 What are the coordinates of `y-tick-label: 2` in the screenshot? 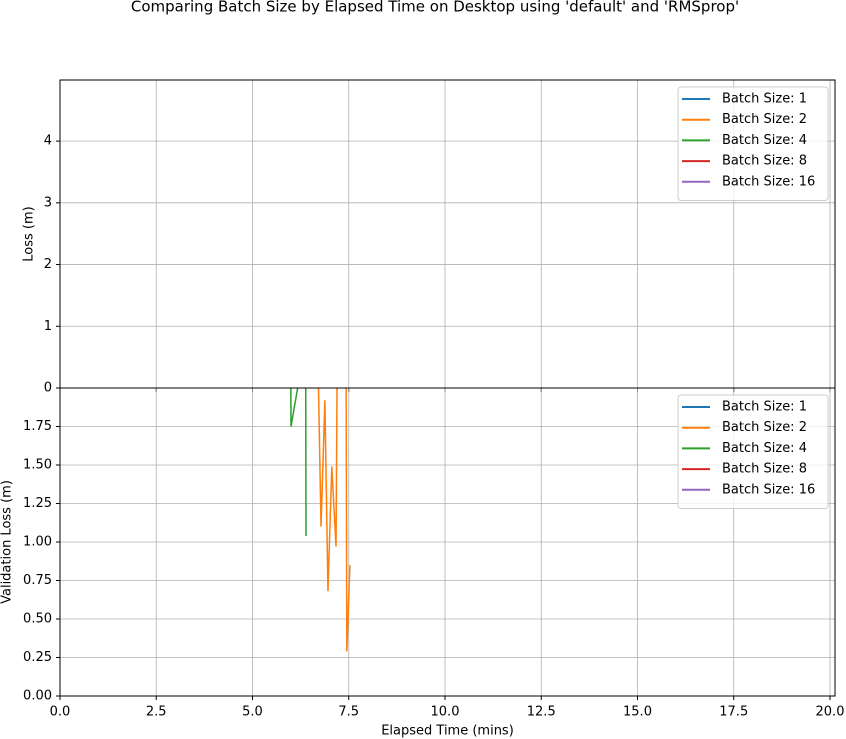 It's located at (48, 264).